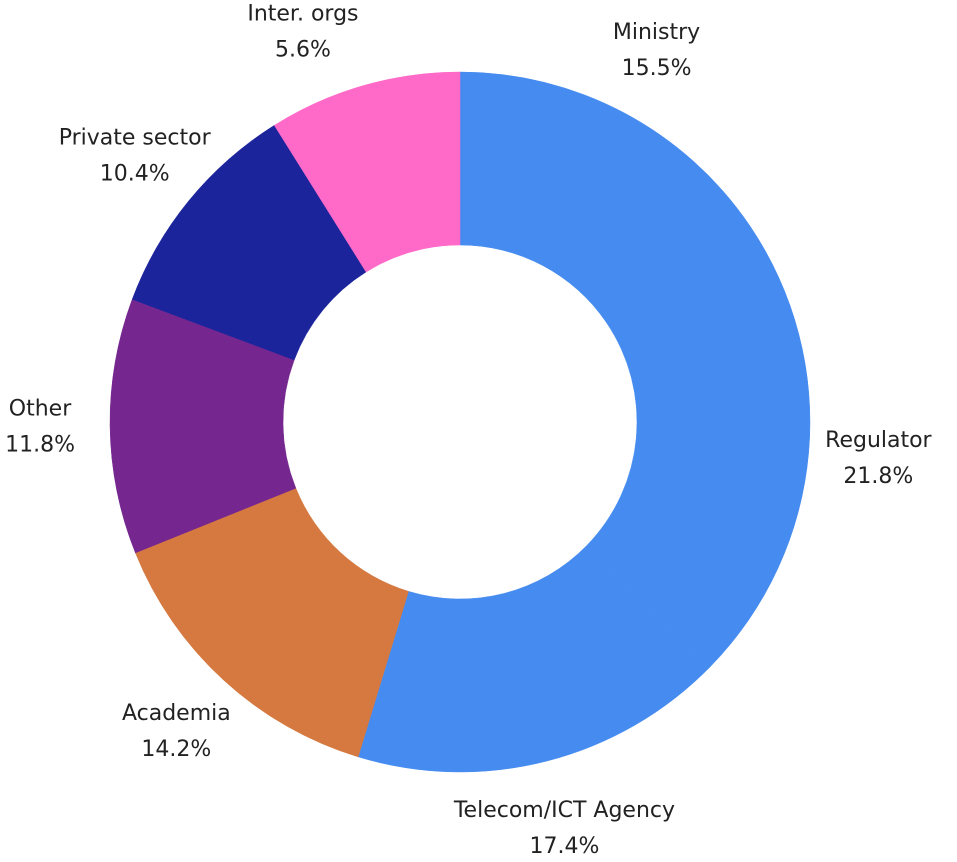 This screenshot has height=862, width=957. What do you see at coordinates (302, 13) in the screenshot?
I see `slice-label: Inter. orgs` at bounding box center [302, 13].